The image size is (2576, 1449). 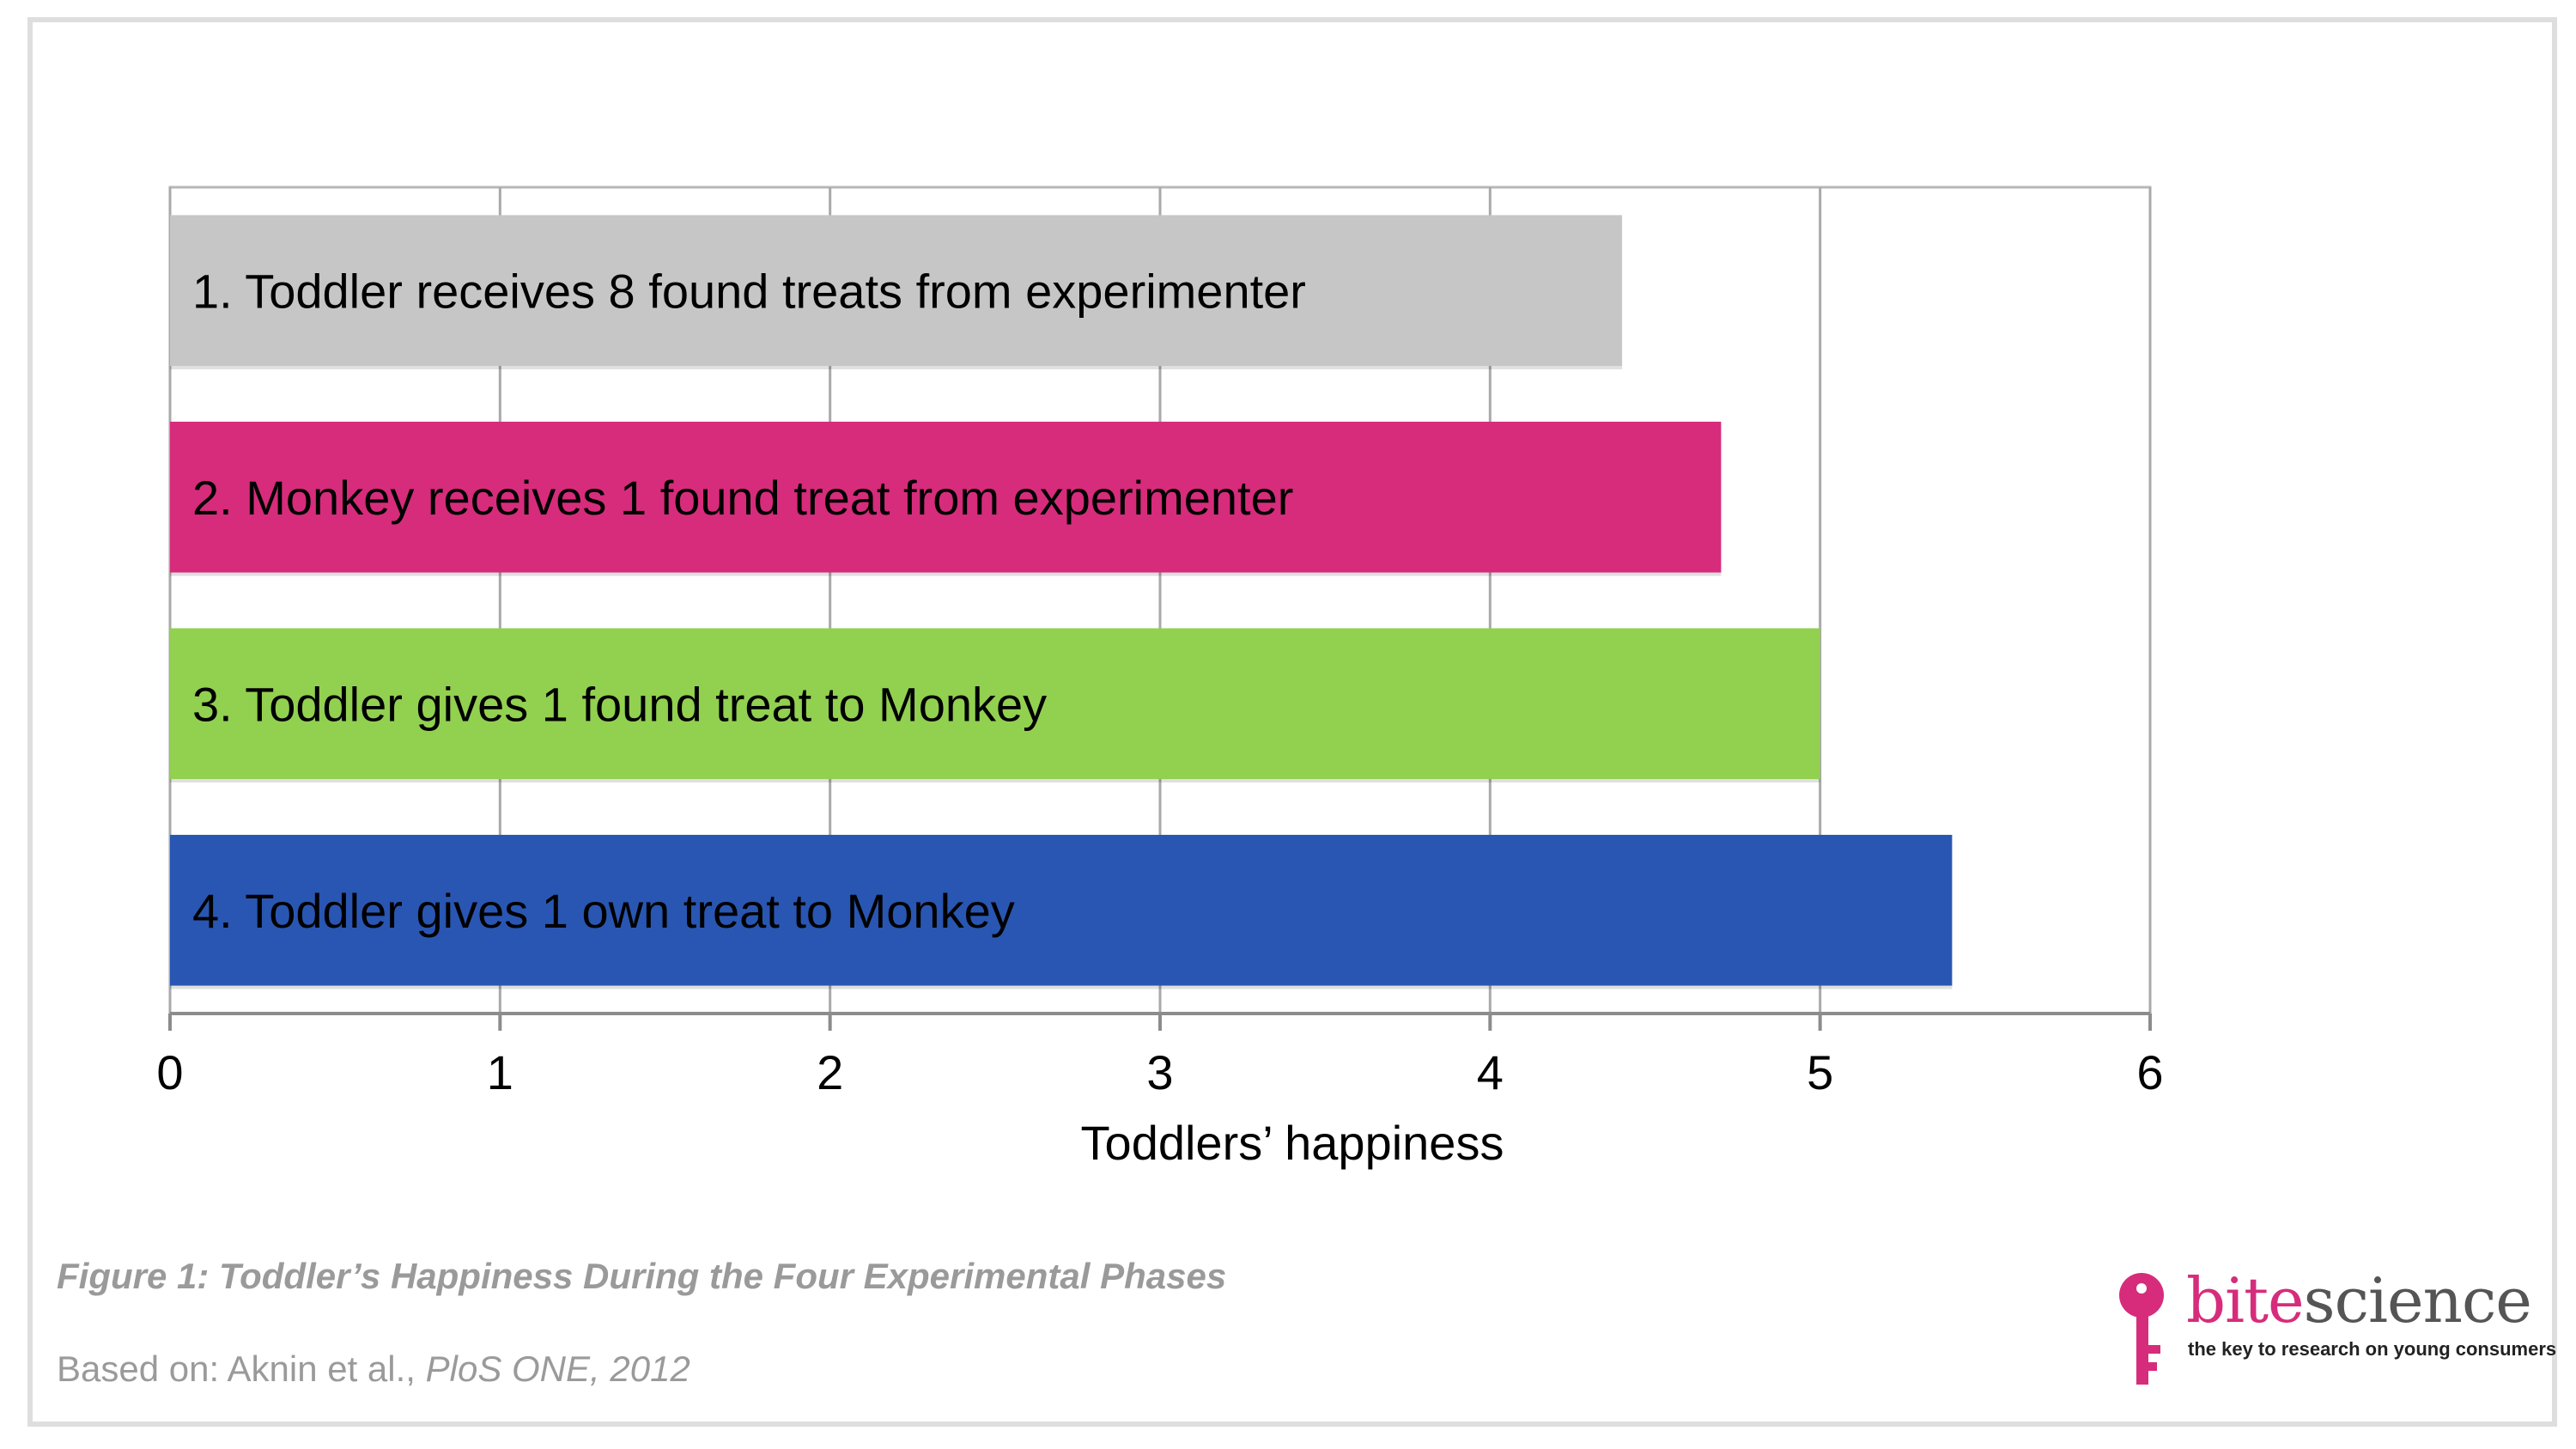 I want to click on x-tick-label: 3, so click(x=1159, y=1072).